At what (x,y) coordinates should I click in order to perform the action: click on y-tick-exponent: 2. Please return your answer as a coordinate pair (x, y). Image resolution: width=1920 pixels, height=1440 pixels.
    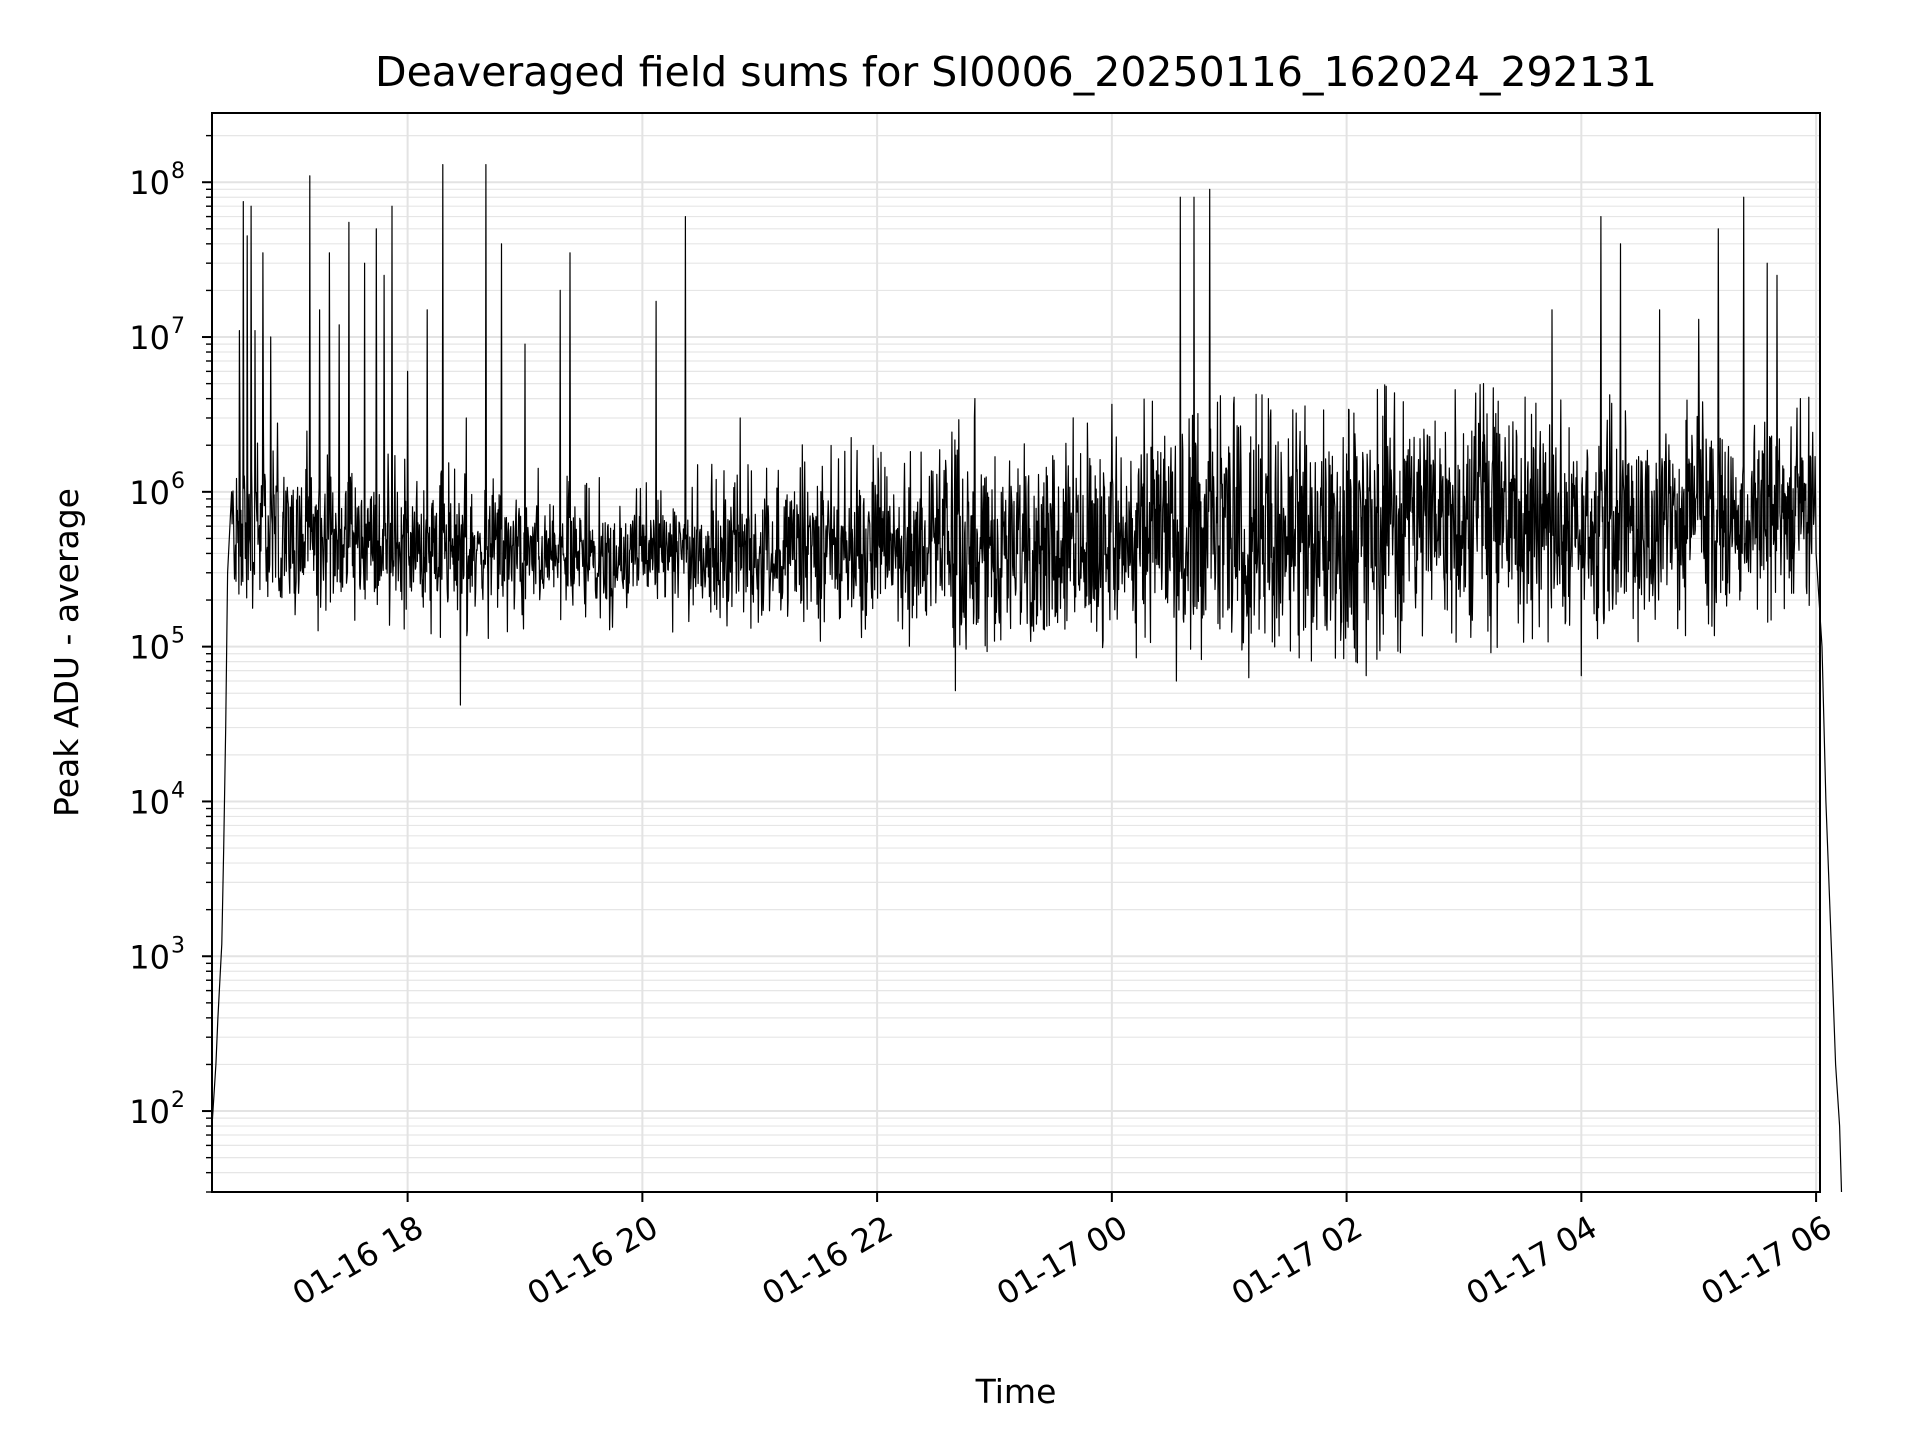
    Looking at the image, I should click on (178, 1100).